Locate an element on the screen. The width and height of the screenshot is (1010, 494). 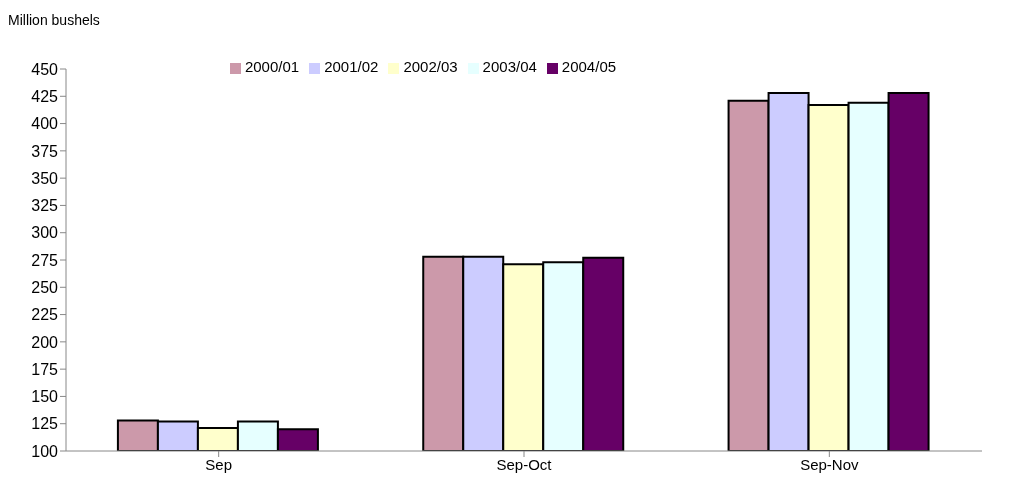
legend-label: 2000/01 is located at coordinates (272, 66).